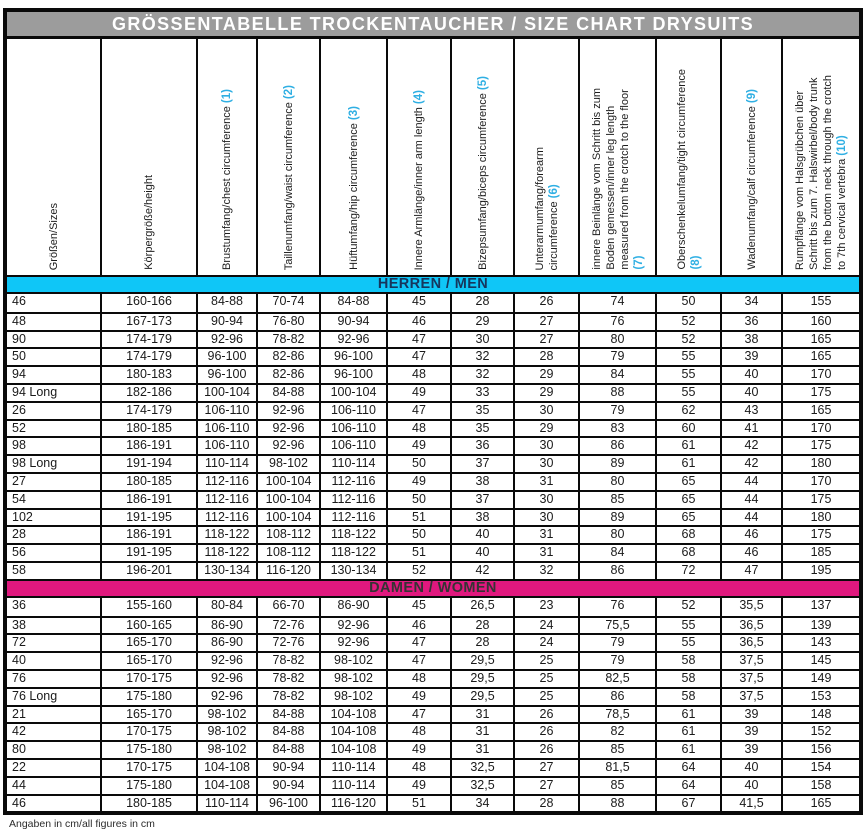  Describe the element at coordinates (150, 157) in the screenshot. I see `column-header: Körpergröße/height` at that location.